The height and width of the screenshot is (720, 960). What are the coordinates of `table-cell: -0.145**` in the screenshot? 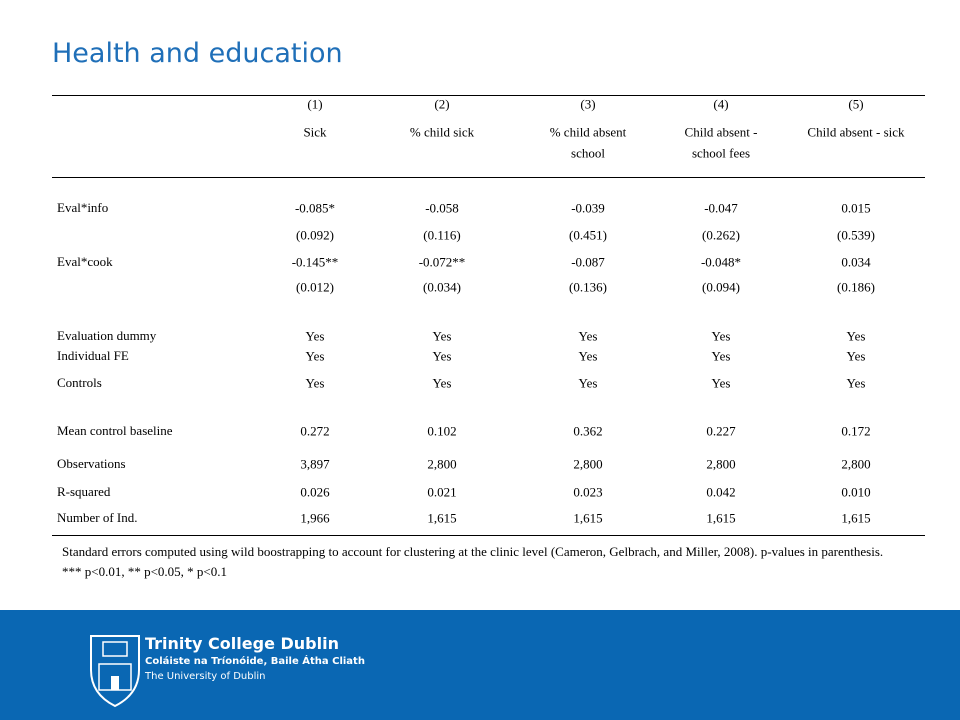 It's located at (315, 262).